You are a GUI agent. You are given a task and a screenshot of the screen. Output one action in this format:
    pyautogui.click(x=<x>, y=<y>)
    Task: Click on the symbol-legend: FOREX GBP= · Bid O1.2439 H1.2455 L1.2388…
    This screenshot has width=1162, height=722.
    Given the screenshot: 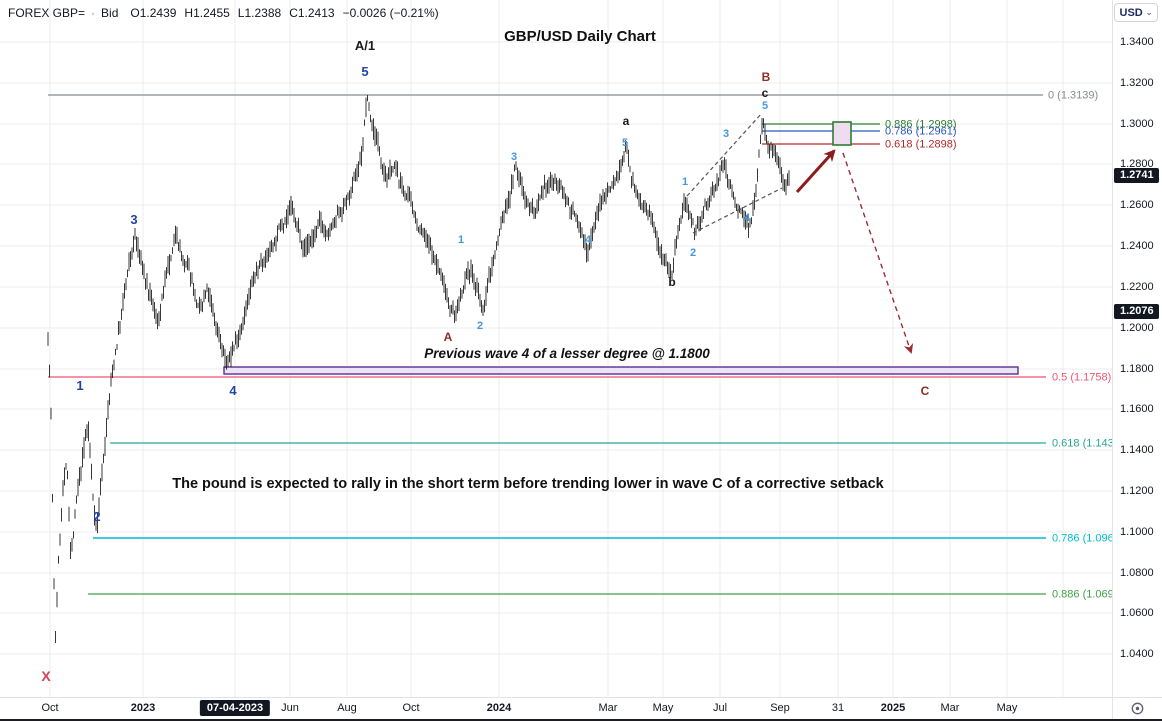 What is the action you would take?
    pyautogui.click(x=223, y=13)
    